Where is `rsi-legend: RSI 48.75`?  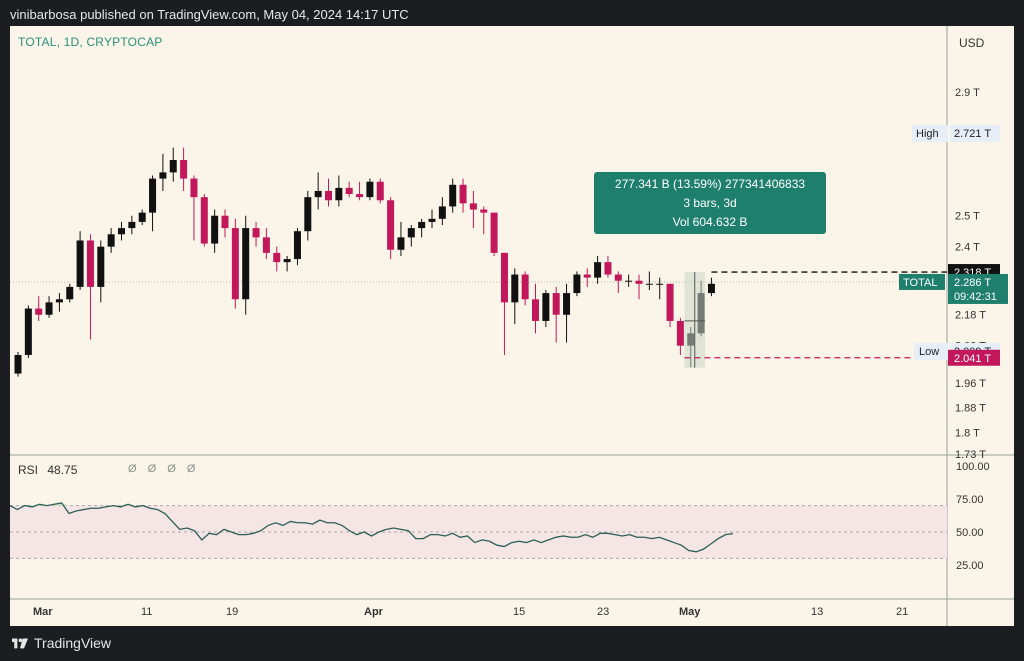 rsi-legend: RSI 48.75 is located at coordinates (47, 470).